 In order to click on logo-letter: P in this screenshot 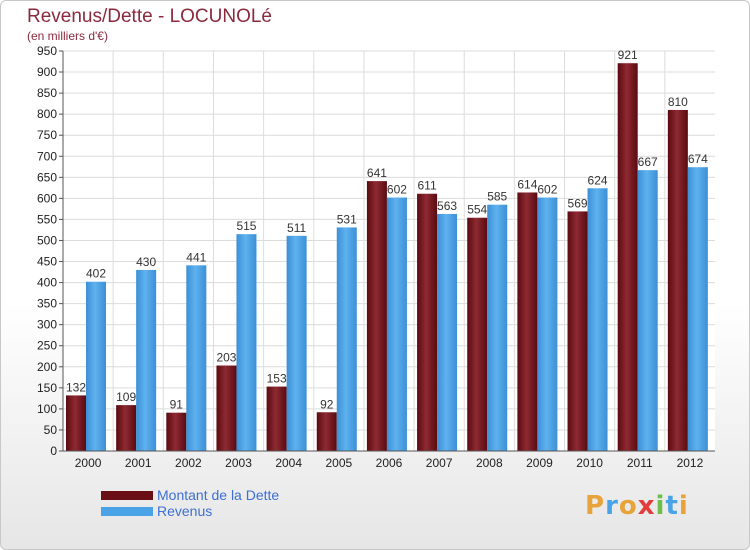, I will do `click(595, 506)`.